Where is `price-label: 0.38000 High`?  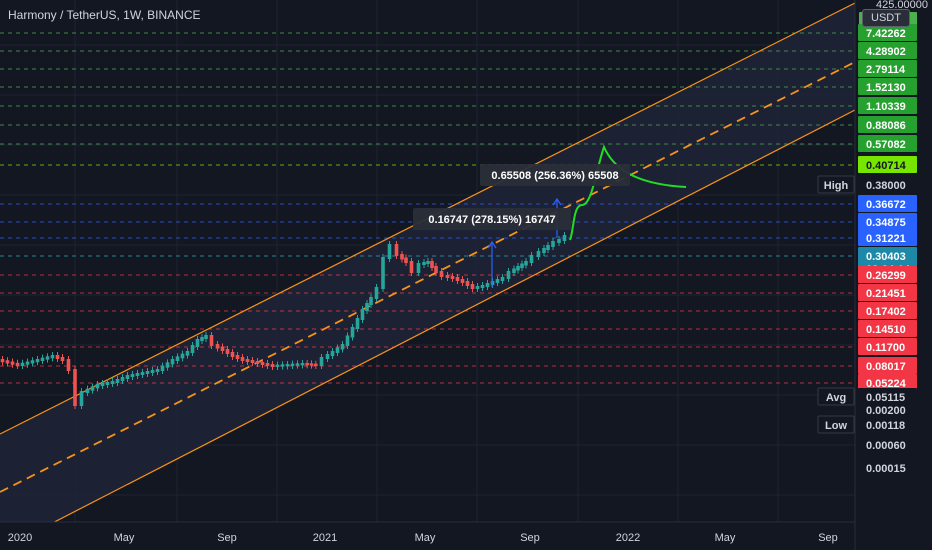 price-label: 0.38000 High is located at coordinates (867, 184).